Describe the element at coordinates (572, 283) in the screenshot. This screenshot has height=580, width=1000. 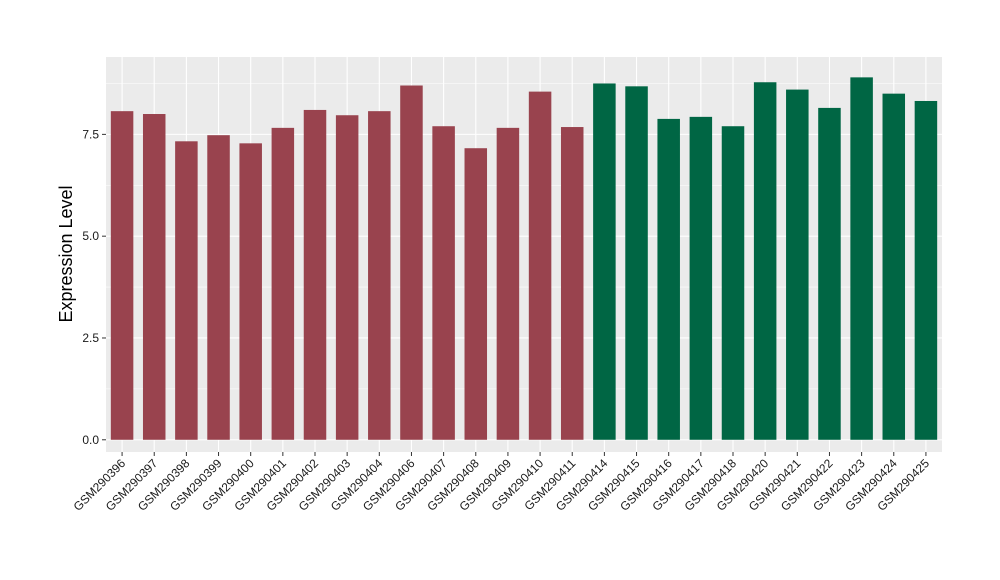
I see `bar-GSM290411` at that location.